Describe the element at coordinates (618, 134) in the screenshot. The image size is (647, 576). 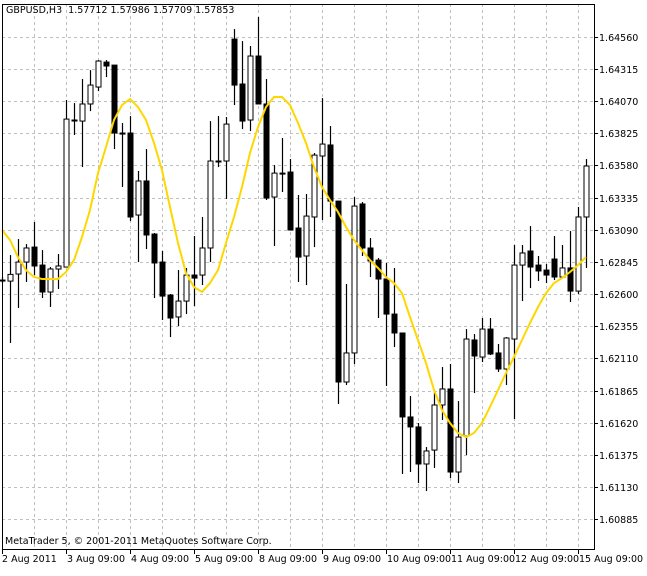
I see `y-tick-label: 1.63825` at that location.